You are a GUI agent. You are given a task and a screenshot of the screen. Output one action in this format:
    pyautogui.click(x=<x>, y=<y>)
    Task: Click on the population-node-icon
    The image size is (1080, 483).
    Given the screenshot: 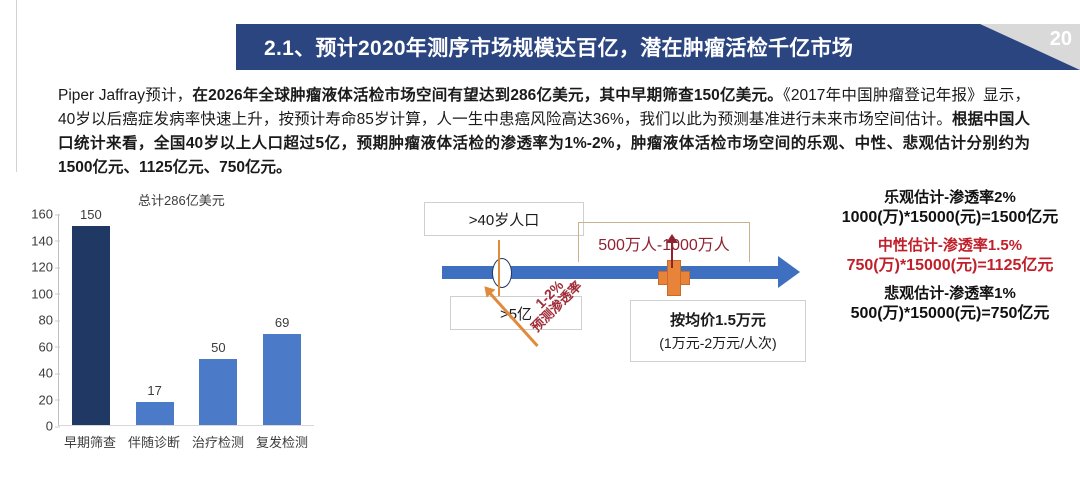 What is the action you would take?
    pyautogui.click(x=502, y=273)
    